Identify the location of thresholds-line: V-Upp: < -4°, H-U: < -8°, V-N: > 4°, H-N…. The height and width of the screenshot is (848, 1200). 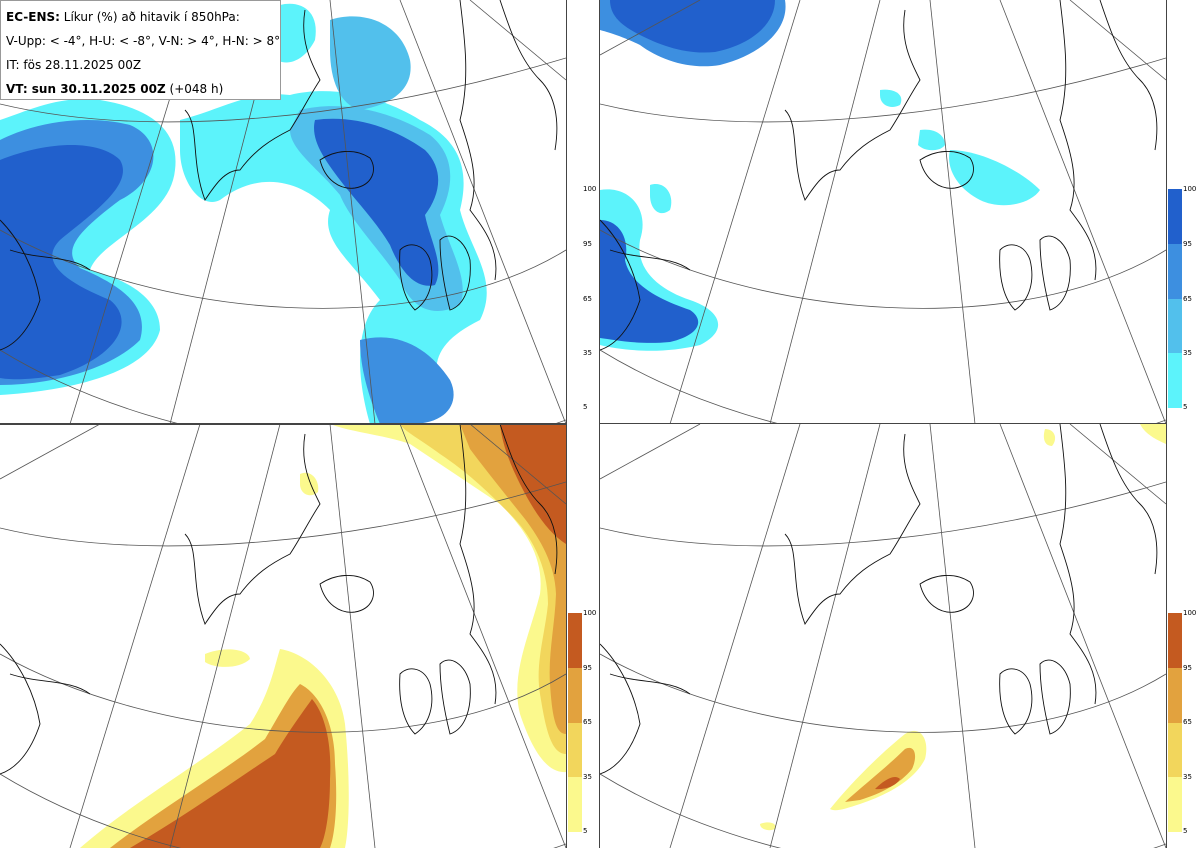
(143, 41).